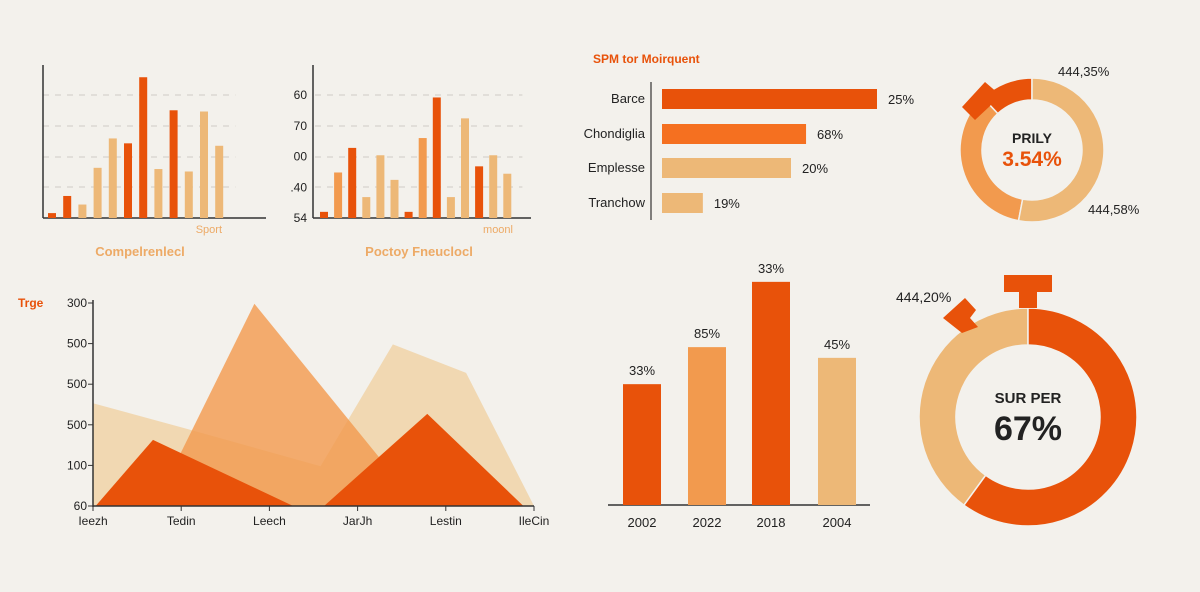  I want to click on stopwatch-button, so click(1028, 283).